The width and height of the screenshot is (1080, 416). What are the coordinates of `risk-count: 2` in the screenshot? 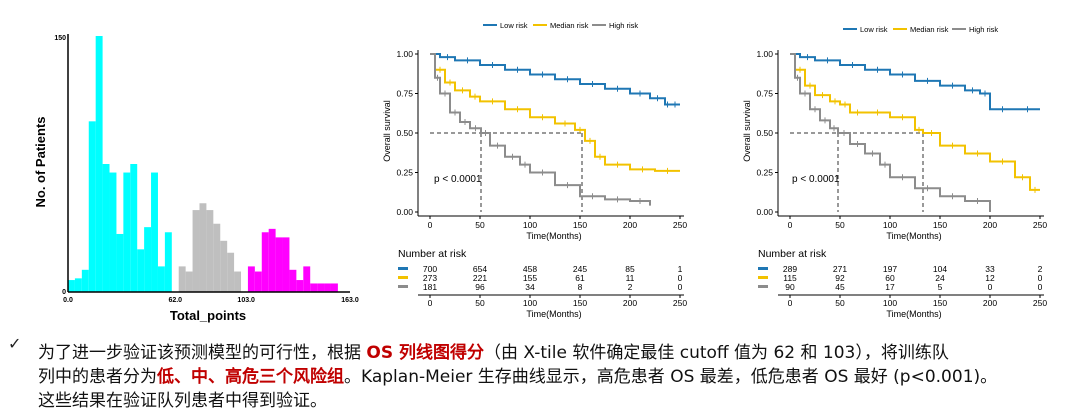 It's located at (1040, 269).